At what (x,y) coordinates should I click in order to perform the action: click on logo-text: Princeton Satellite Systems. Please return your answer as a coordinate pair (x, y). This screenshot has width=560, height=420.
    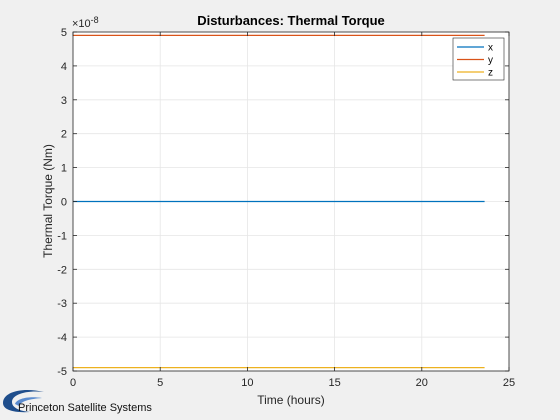
    Looking at the image, I should click on (85, 408).